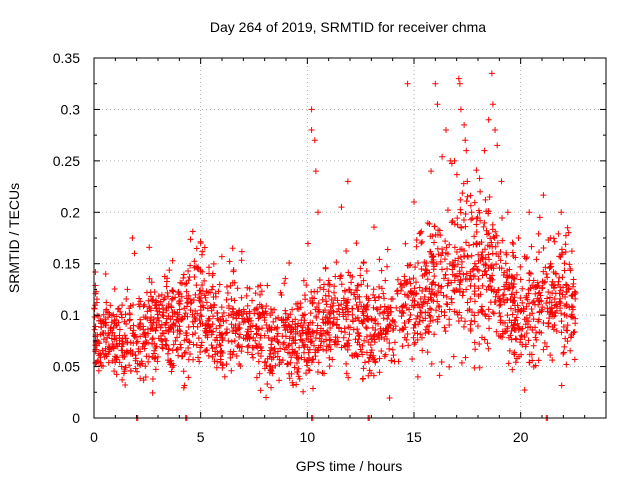  Describe the element at coordinates (349, 466) in the screenshot. I see `x-axis-label: GPS time / hours` at that location.